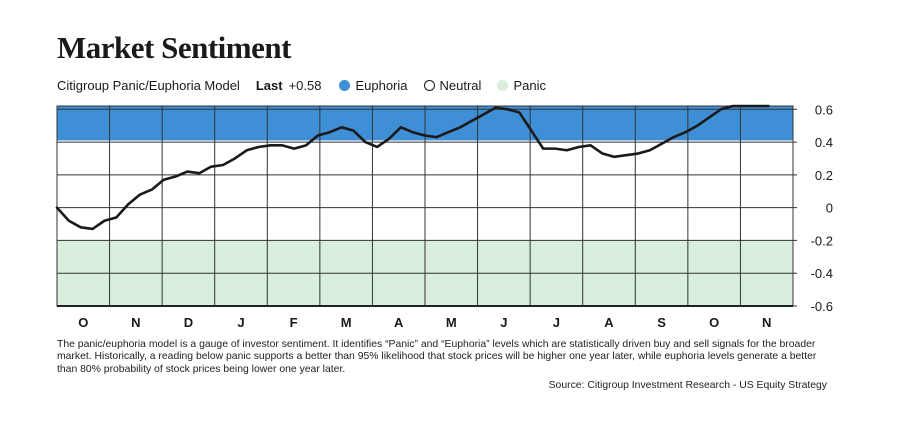 The width and height of the screenshot is (900, 423). I want to click on y-tick-label: 0.6, so click(824, 109).